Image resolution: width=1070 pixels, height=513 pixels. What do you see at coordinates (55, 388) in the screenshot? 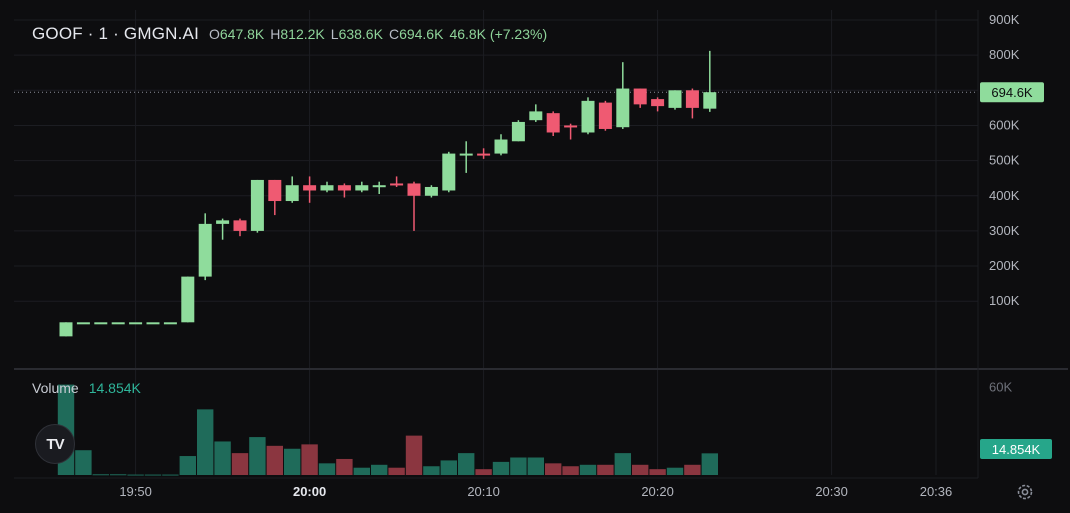
I see `volume-label: Volume` at bounding box center [55, 388].